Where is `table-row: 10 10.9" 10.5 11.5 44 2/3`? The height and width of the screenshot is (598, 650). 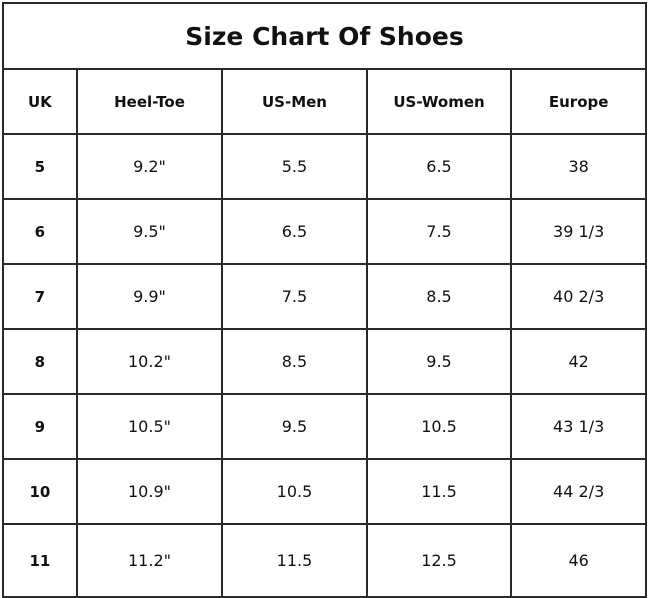 table-row: 10 10.9" 10.5 11.5 44 2/3 is located at coordinates (324, 491).